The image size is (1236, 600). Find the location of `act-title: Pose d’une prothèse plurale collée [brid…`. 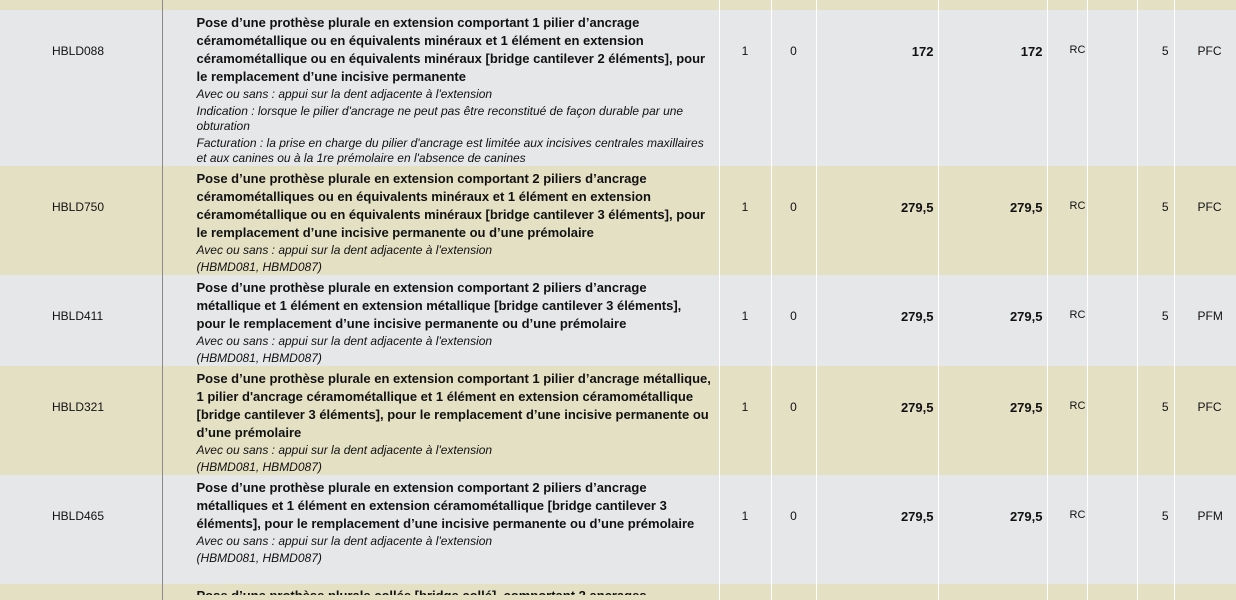

act-title: Pose d’une prothèse plurale collée [brid… is located at coordinates (455, 591).